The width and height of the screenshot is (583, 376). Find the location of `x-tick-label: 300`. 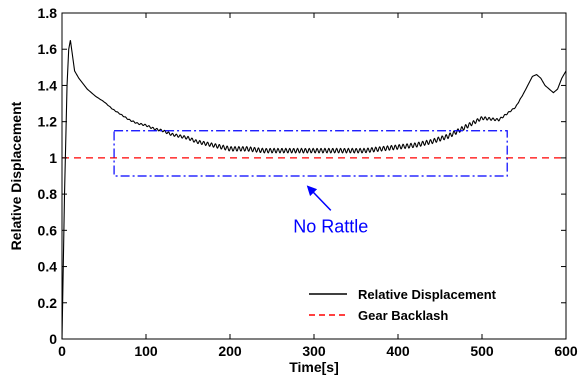

x-tick-label: 300 is located at coordinates (314, 351).